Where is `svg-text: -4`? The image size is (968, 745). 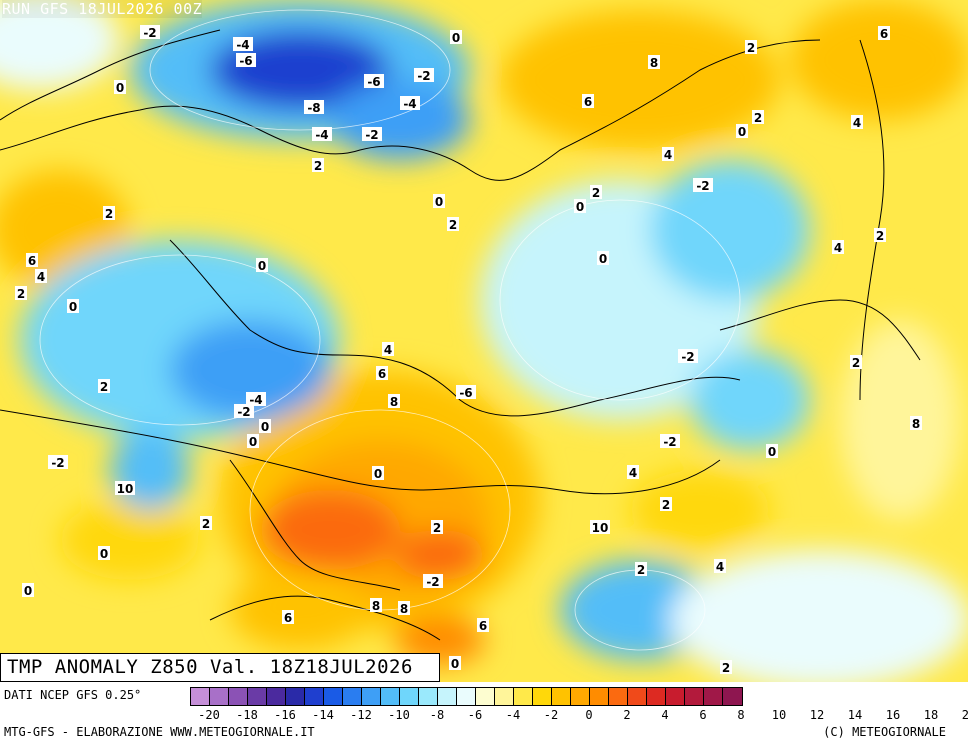 svg-text: -4 is located at coordinates (242, 45).